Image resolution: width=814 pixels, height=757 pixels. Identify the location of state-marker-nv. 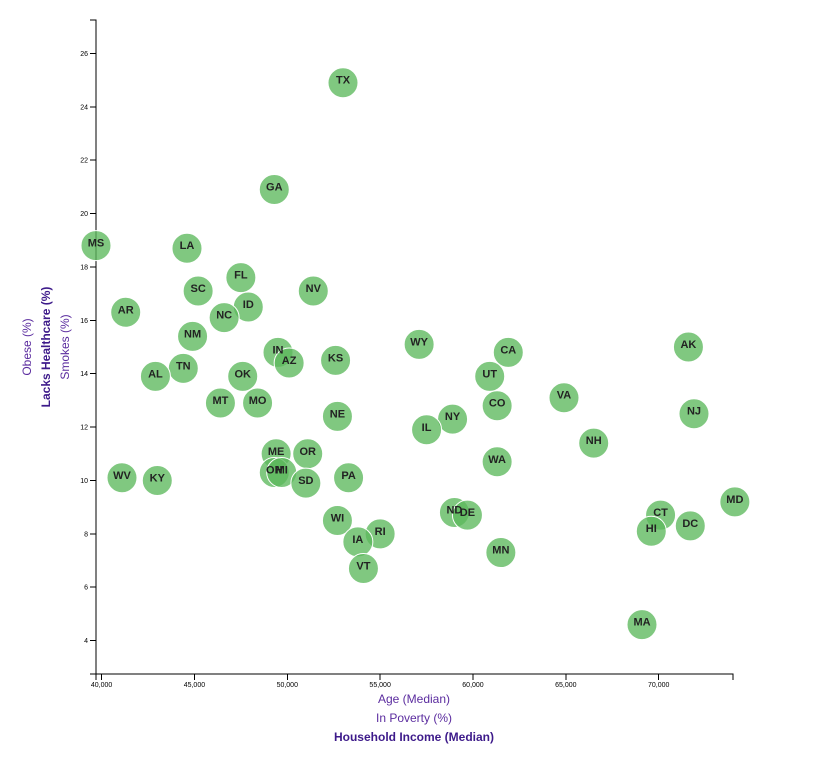
(313, 291).